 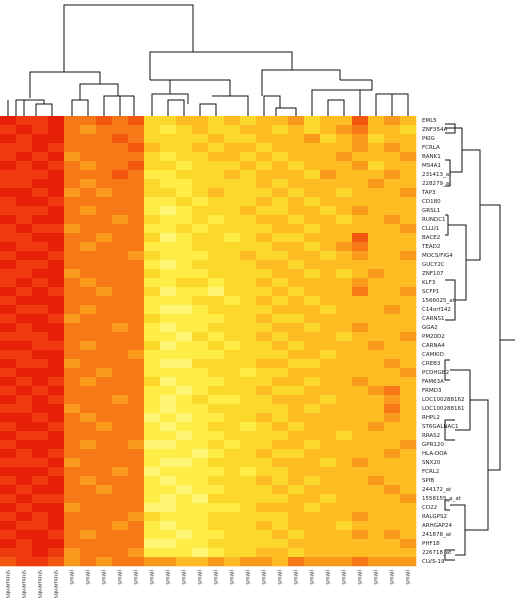 I want to click on row-label: TEAD2, so click(x=430, y=247).